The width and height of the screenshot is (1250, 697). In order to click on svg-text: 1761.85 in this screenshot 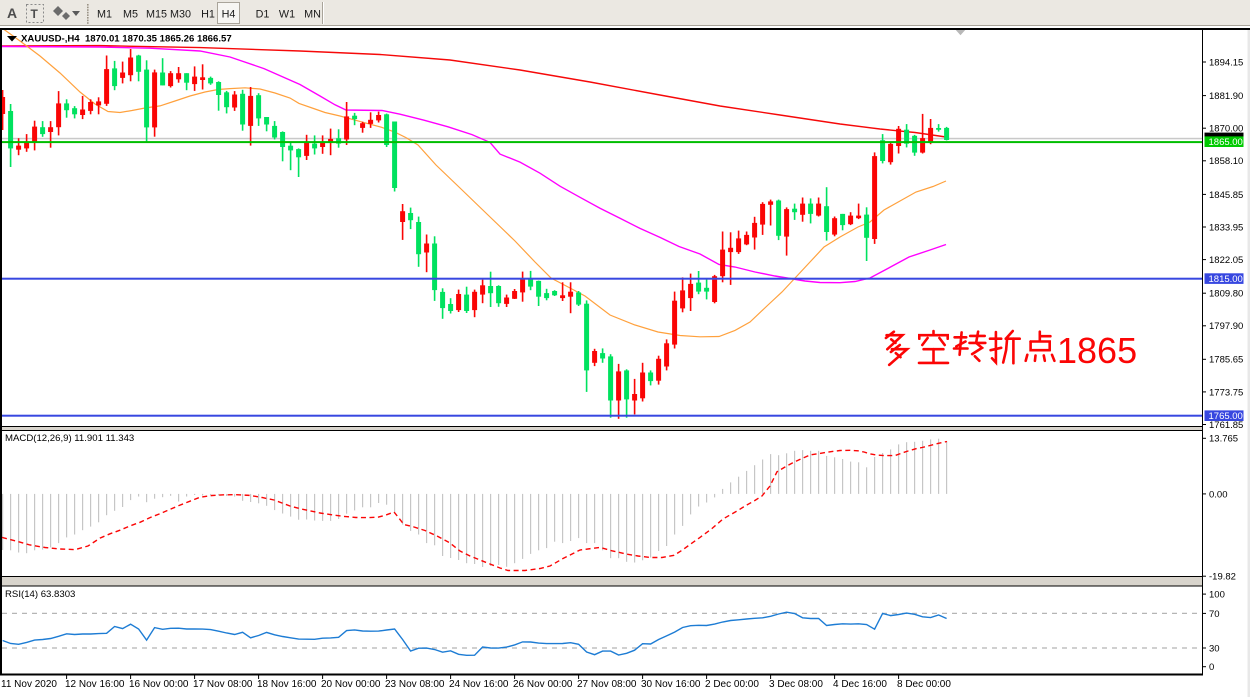, I will do `click(1226, 425)`.